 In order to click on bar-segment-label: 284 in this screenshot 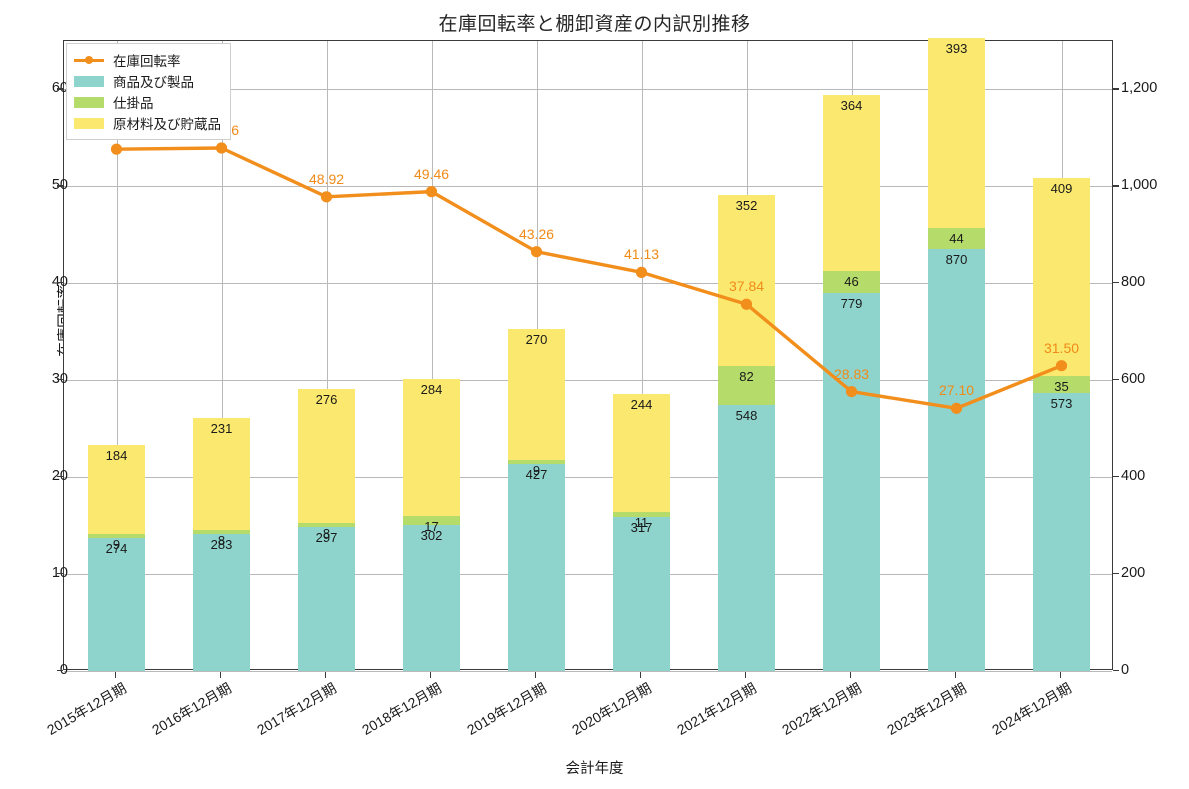, I will do `click(431, 389)`.